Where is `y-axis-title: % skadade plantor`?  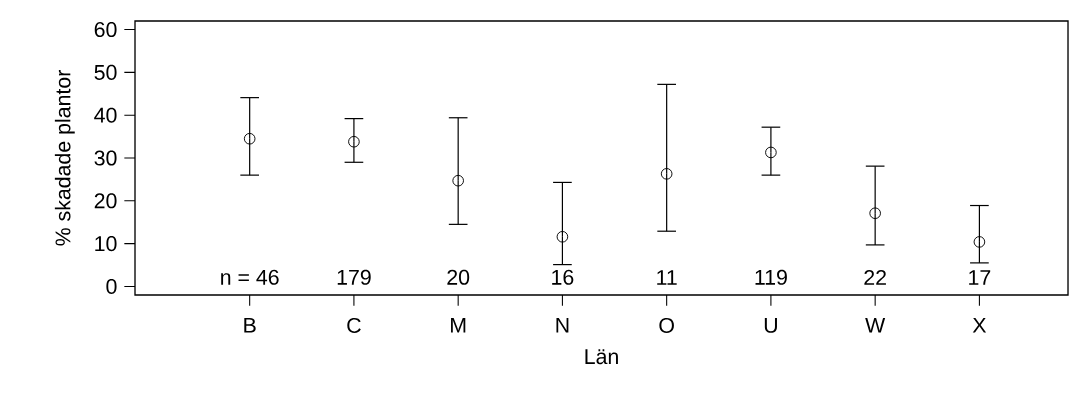 y-axis-title: % skadade plantor is located at coordinates (64, 158).